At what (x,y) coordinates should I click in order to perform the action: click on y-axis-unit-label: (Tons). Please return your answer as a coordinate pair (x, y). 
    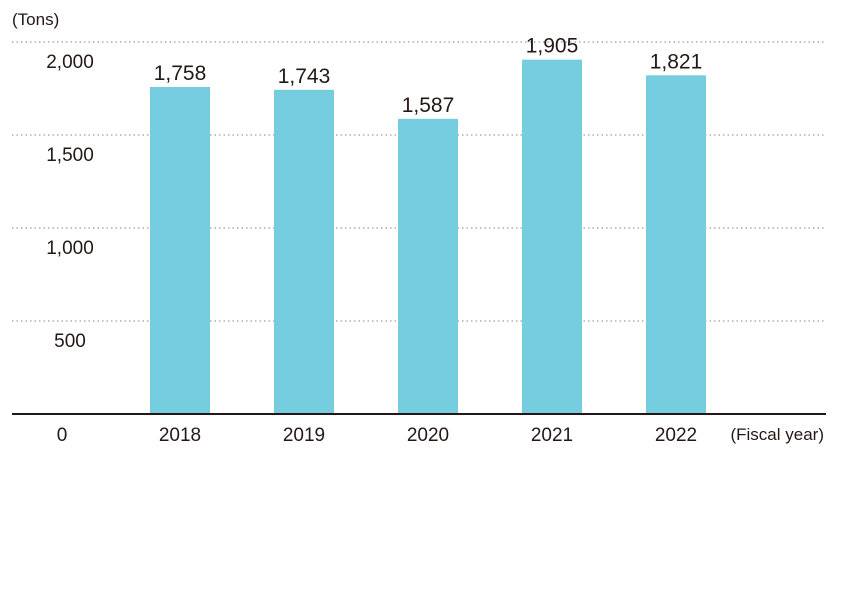
    Looking at the image, I should click on (35, 19).